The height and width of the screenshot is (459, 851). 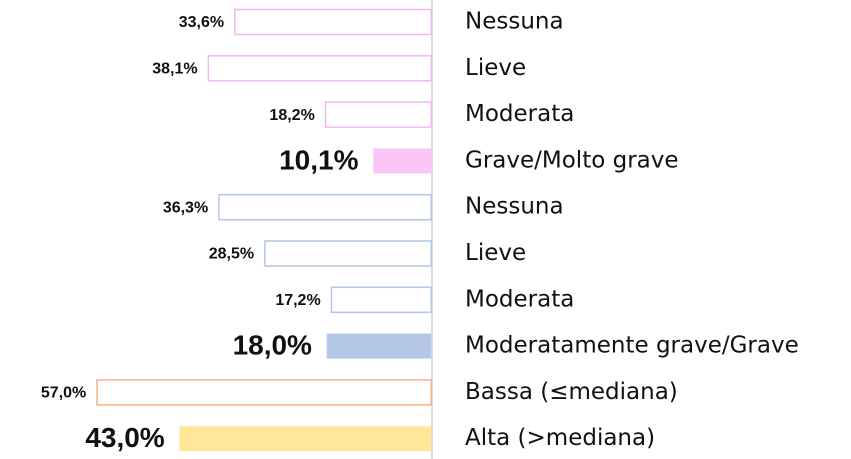 I want to click on value-label: 57,0%, so click(x=63, y=393).